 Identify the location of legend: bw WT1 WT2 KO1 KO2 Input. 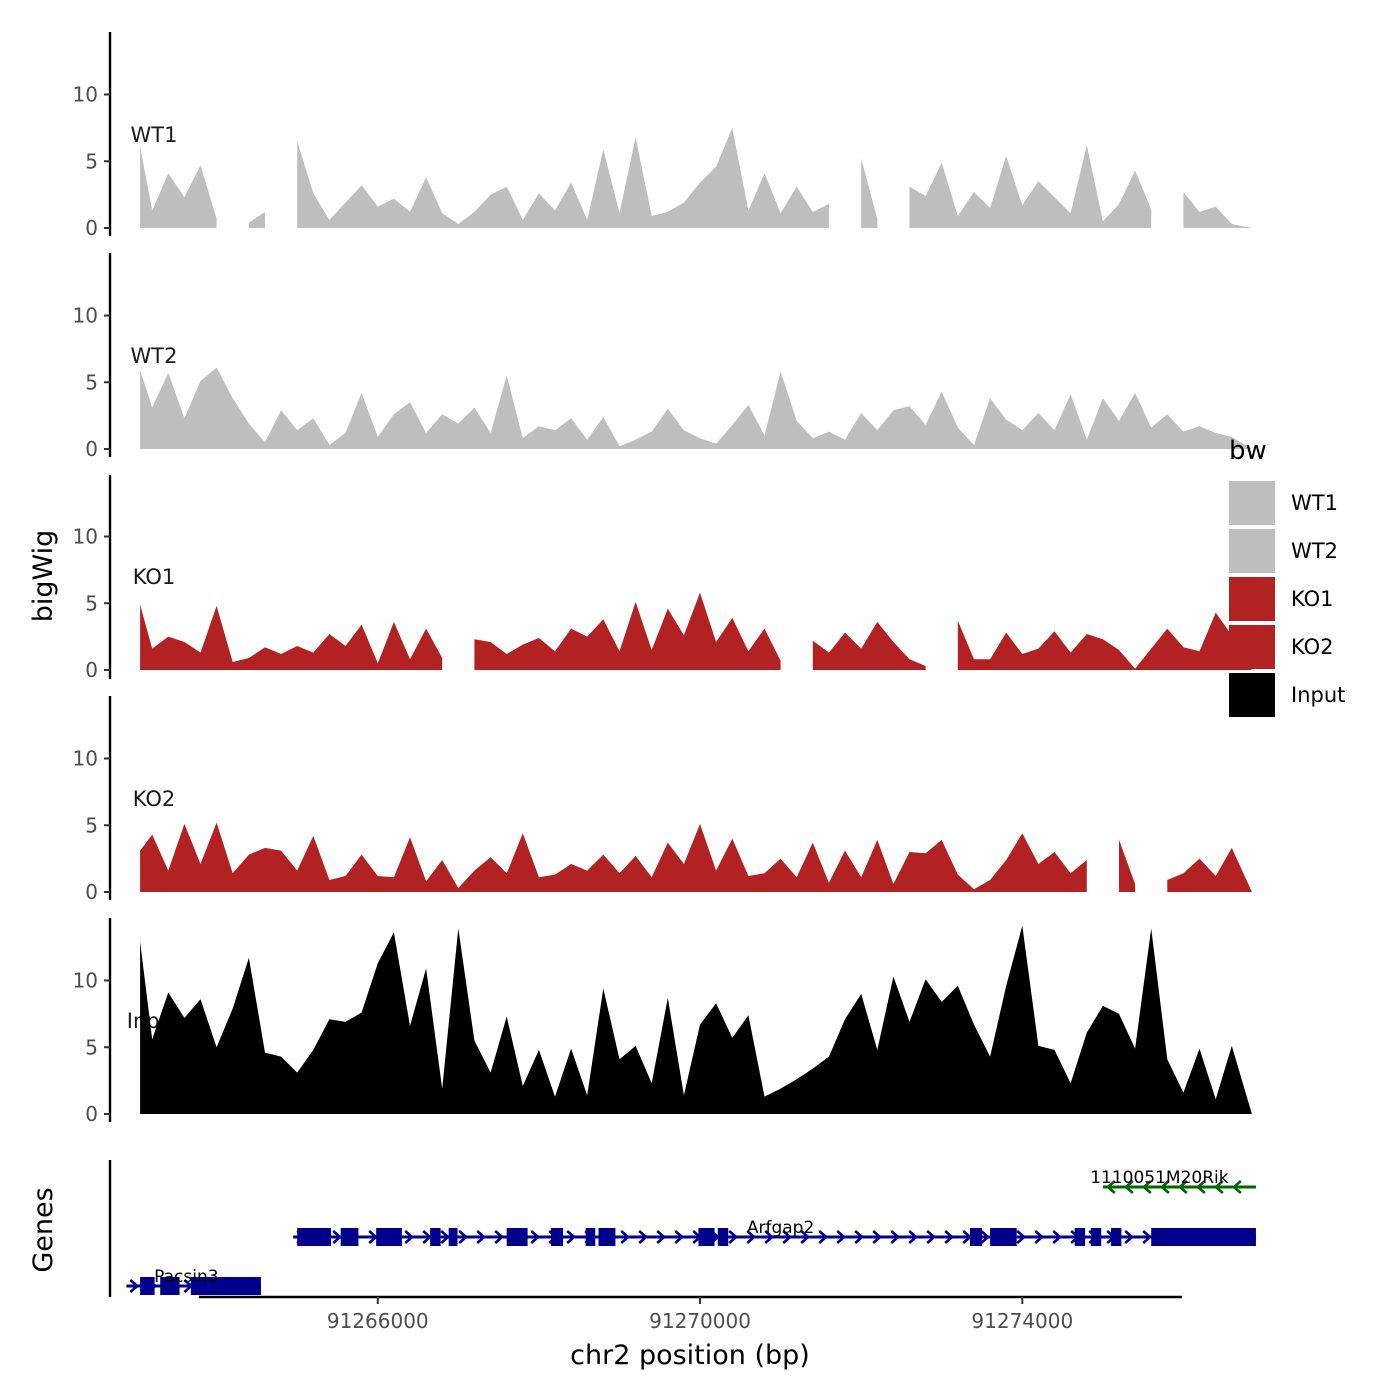
(1287, 576).